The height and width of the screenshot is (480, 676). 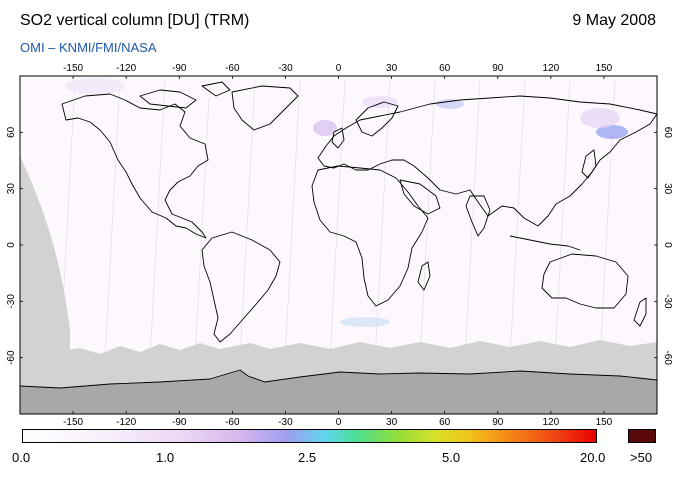 I want to click on lon-tick-bottom-8: 90, so click(x=498, y=422).